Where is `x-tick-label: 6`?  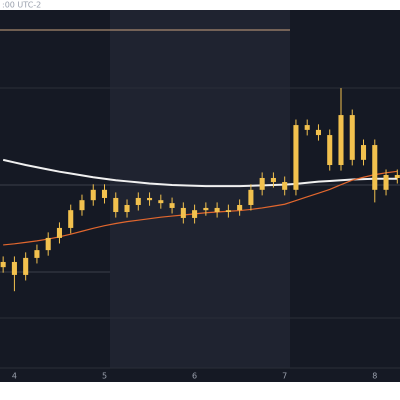 x-tick-label: 6 is located at coordinates (194, 376).